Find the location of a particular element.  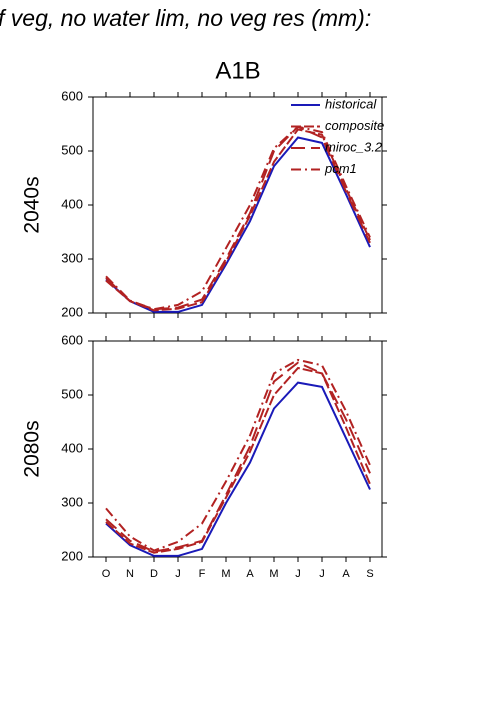

y-axis-label: 2080s is located at coordinates (32, 448).